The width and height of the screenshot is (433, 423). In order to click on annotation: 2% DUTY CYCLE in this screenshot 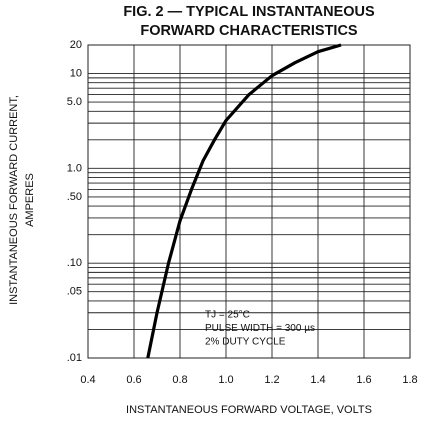, I will do `click(245, 342)`.